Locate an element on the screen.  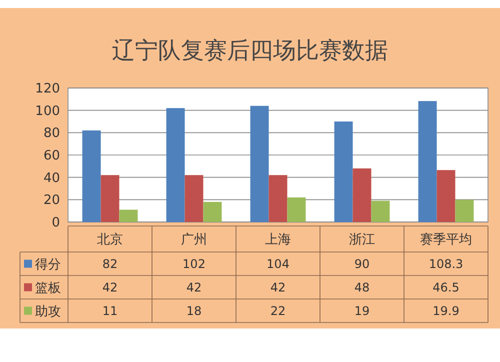
legend-label: 得分 is located at coordinates (48, 264).